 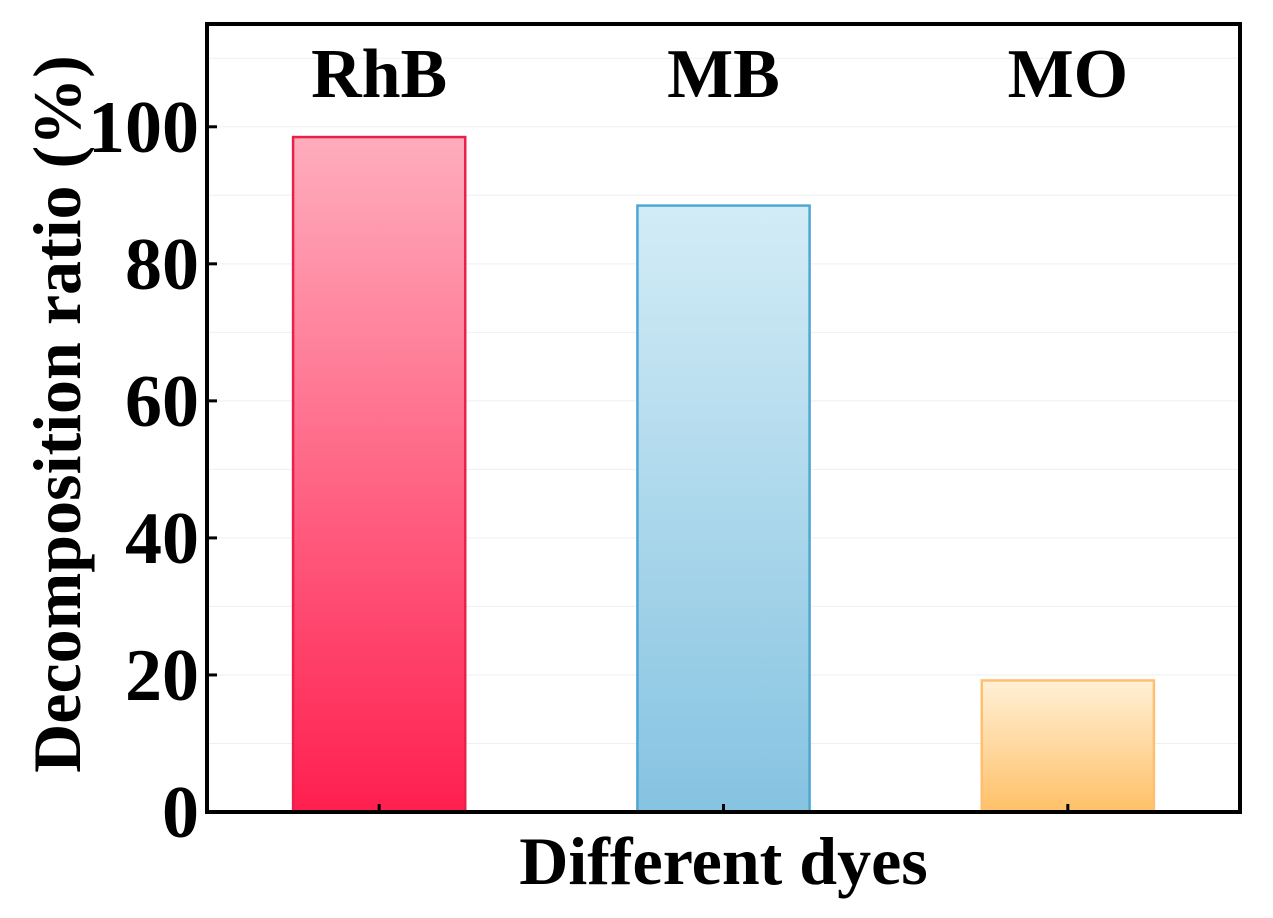 What do you see at coordinates (57, 414) in the screenshot?
I see `y-axis-title: Decomposition ratio (%)` at bounding box center [57, 414].